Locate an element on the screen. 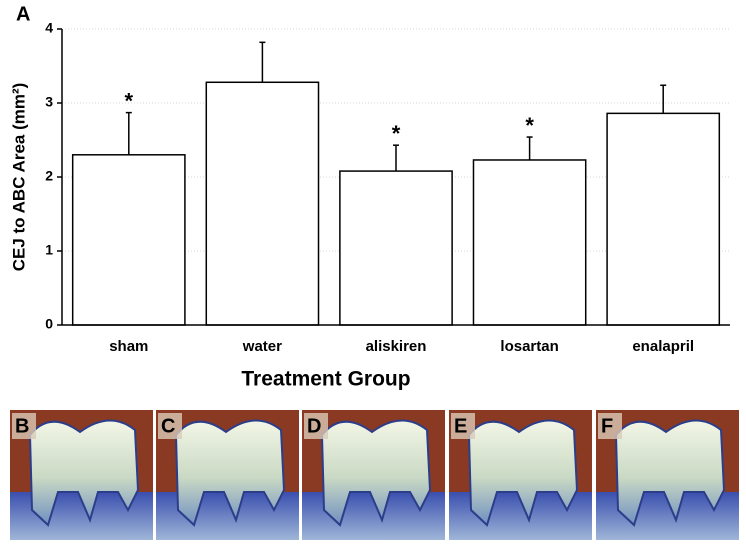  photo-label: D is located at coordinates (314, 426).